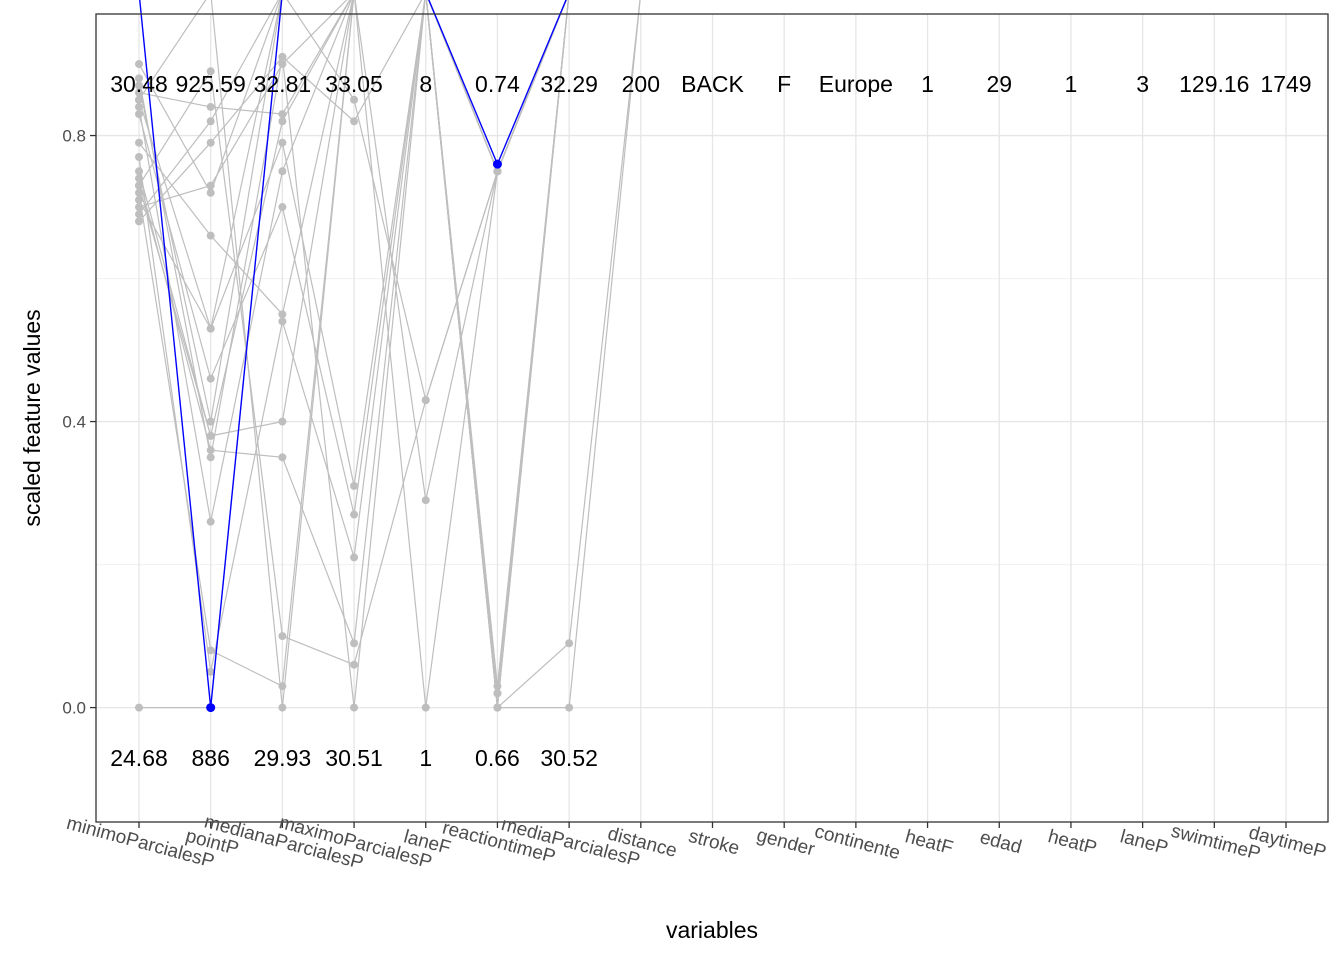  I want to click on y-axis: 0.0 0.4 0.8, so click(79, 422).